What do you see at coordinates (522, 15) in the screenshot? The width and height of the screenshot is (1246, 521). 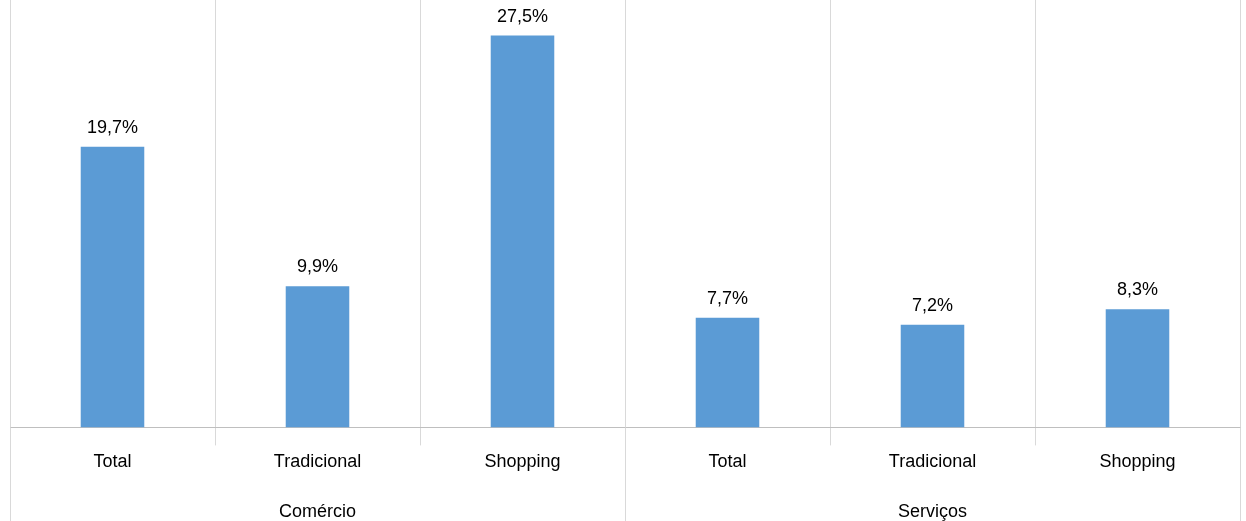 I see `data-label: 27,5%` at bounding box center [522, 15].